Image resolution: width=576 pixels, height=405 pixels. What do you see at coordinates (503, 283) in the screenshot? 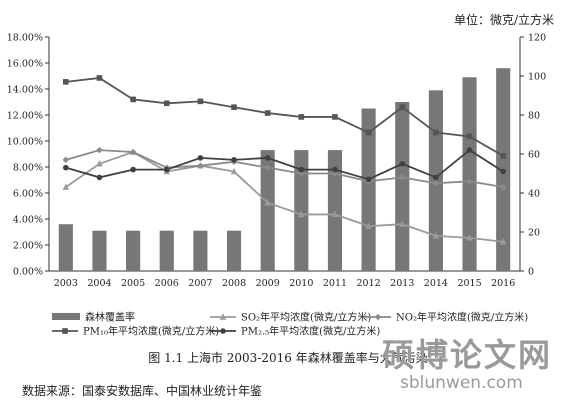
I see `x-tick-label: 2016` at bounding box center [503, 283].